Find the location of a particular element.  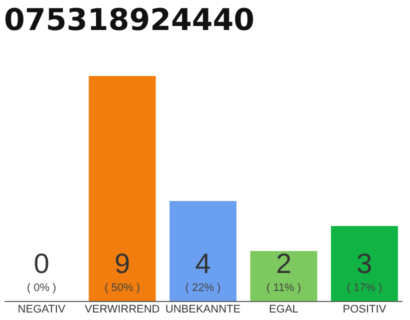

data-label: 4 is located at coordinates (203, 263).